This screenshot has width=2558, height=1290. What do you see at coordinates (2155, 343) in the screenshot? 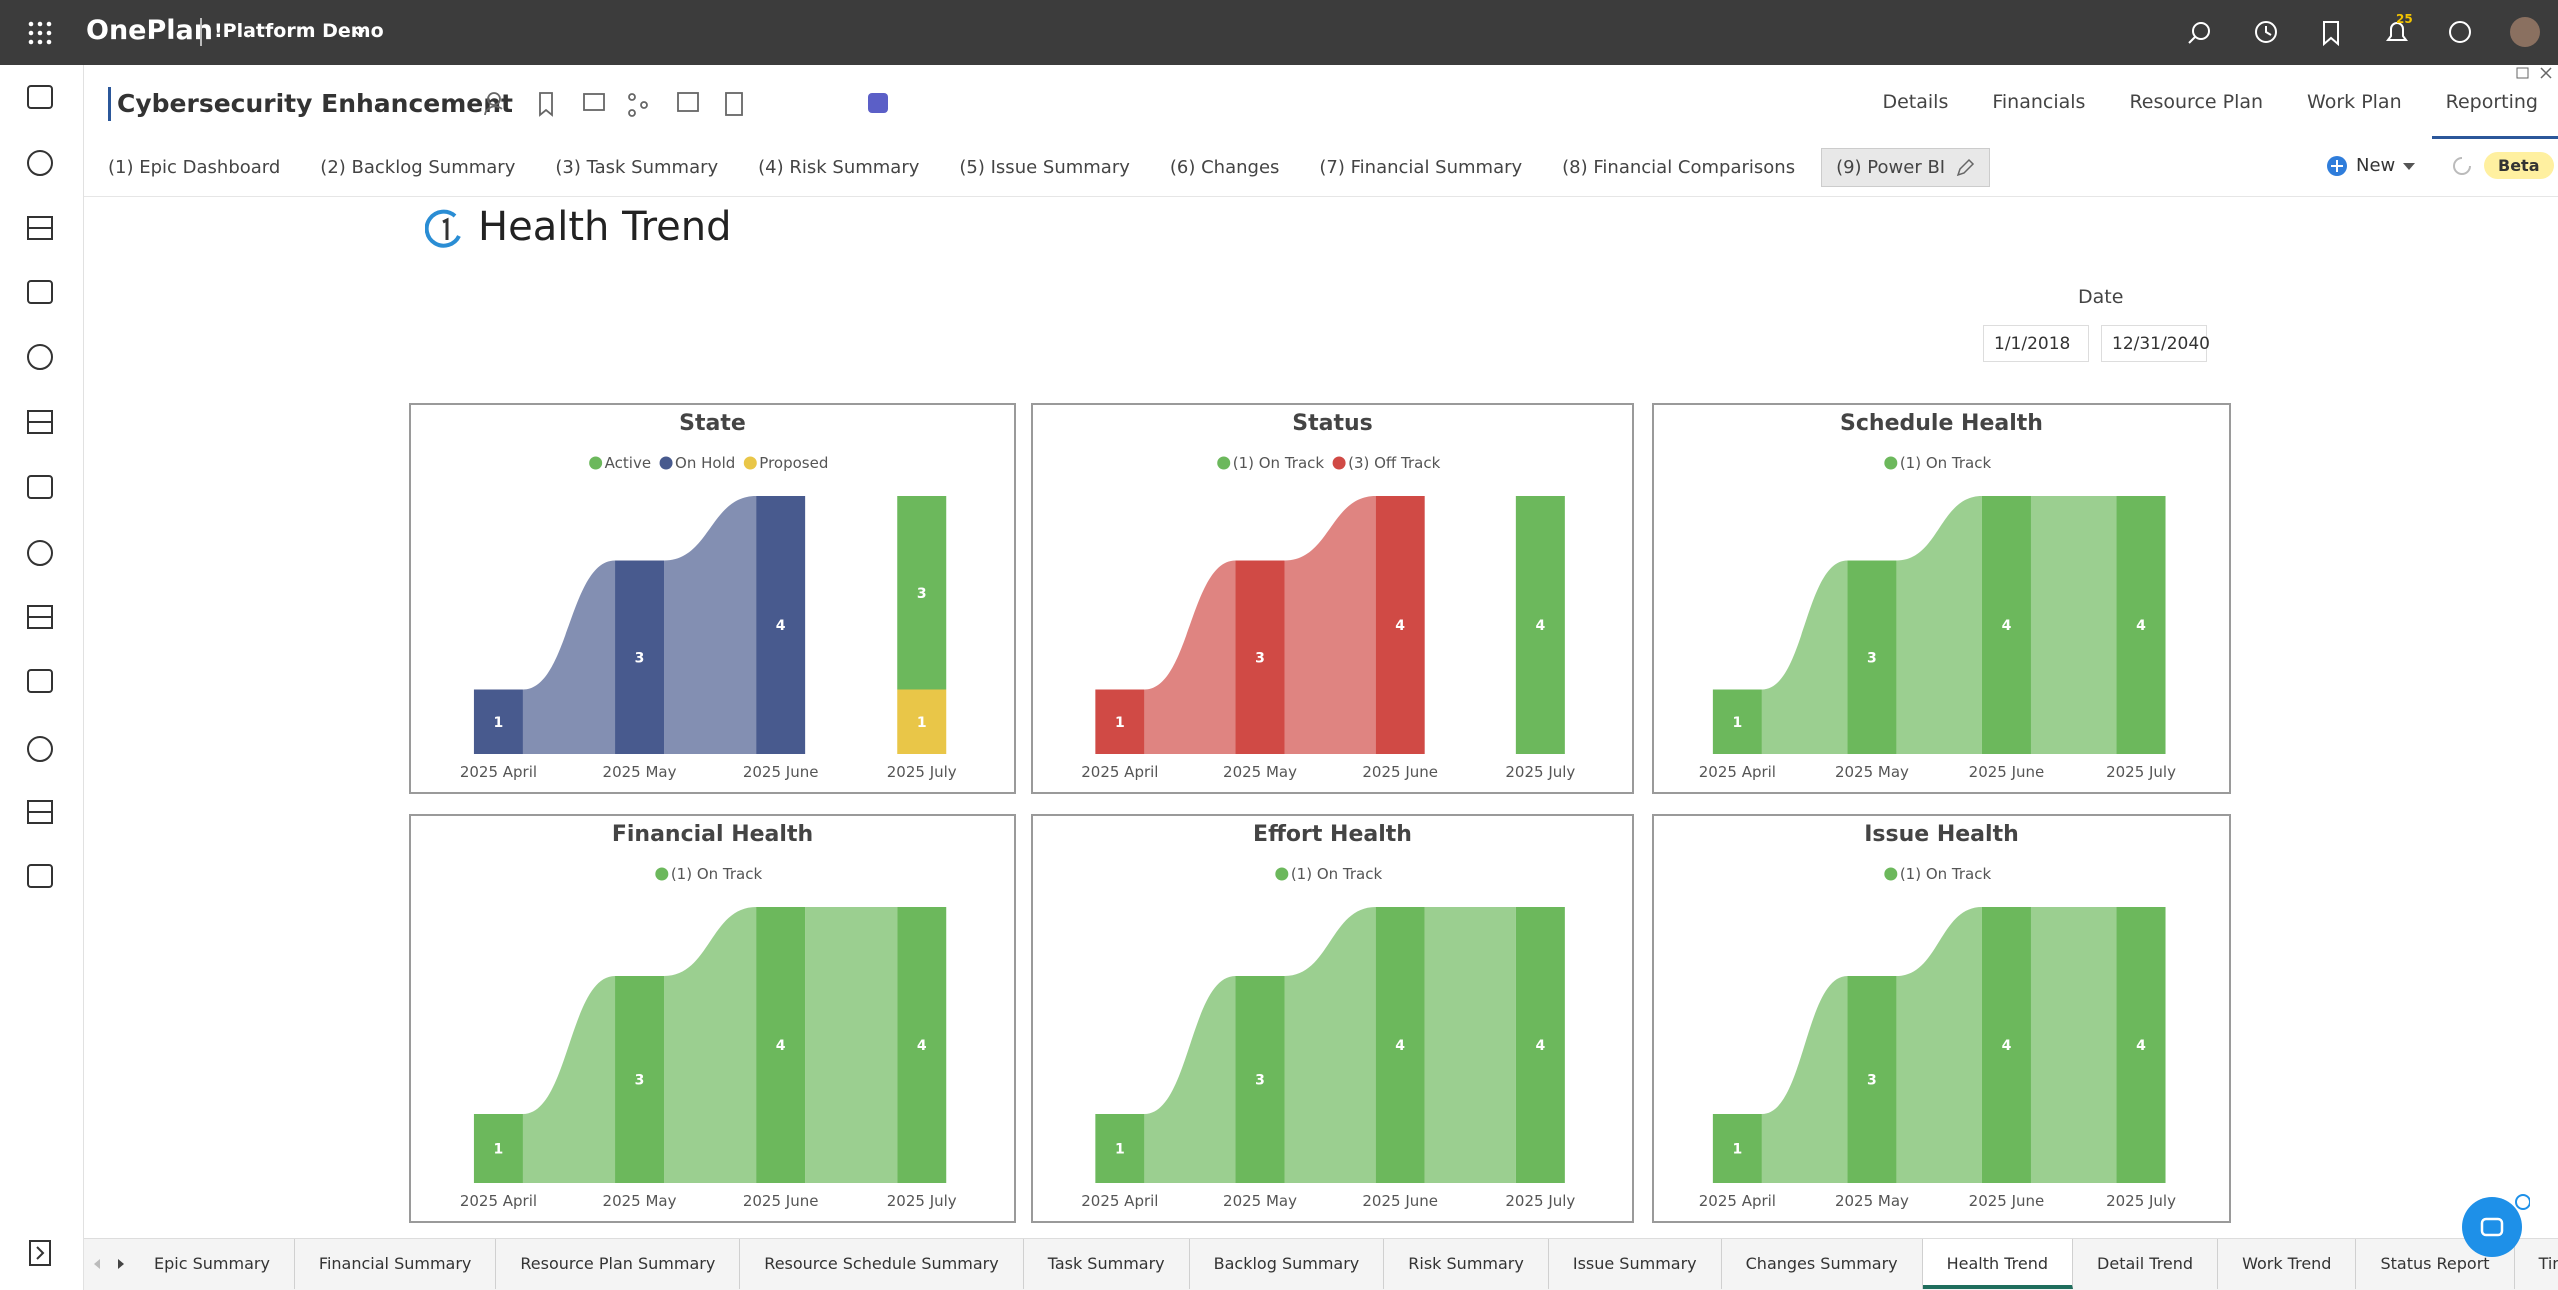
I see `date-to: 12/31/2040` at bounding box center [2155, 343].